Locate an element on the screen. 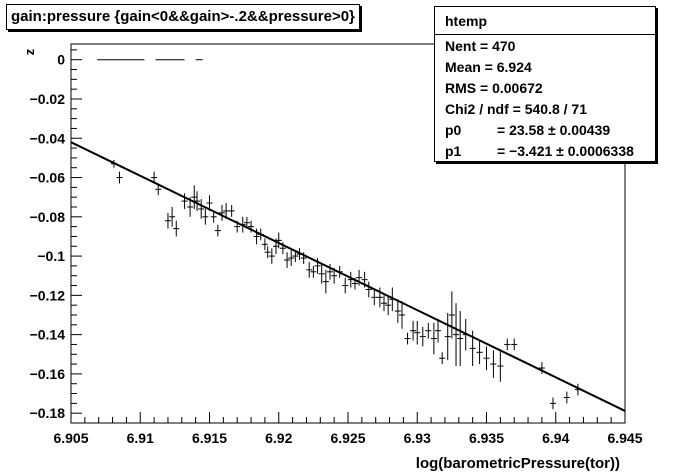  stats-row-value: = 23.58 ± 0.00439 is located at coordinates (554, 130).